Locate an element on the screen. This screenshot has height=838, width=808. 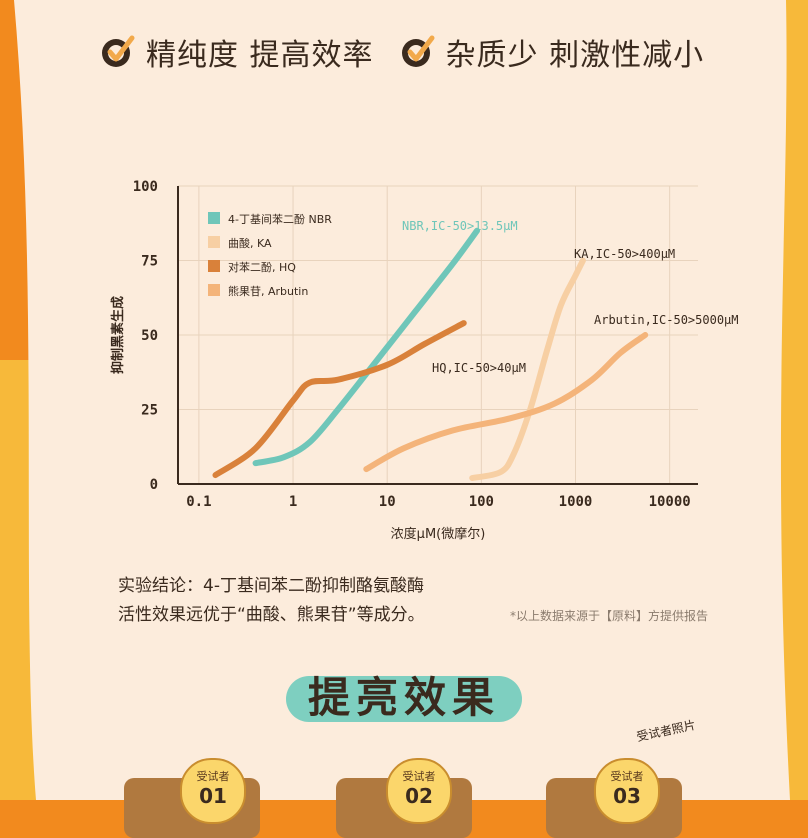
legend-label: 对苯二酚, HQ is located at coordinates (262, 267).